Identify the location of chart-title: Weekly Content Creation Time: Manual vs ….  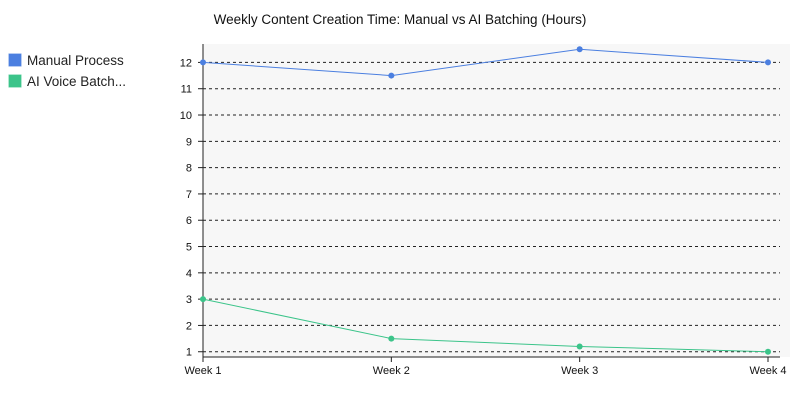
(400, 19).